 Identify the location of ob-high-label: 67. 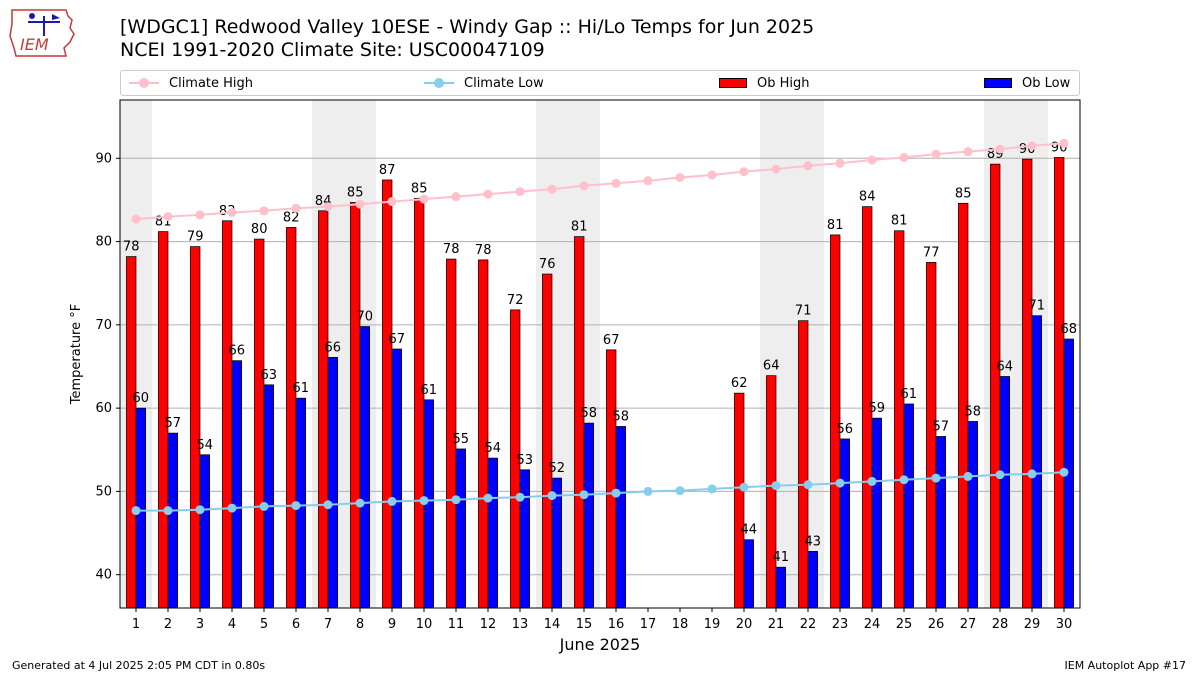
(611, 340).